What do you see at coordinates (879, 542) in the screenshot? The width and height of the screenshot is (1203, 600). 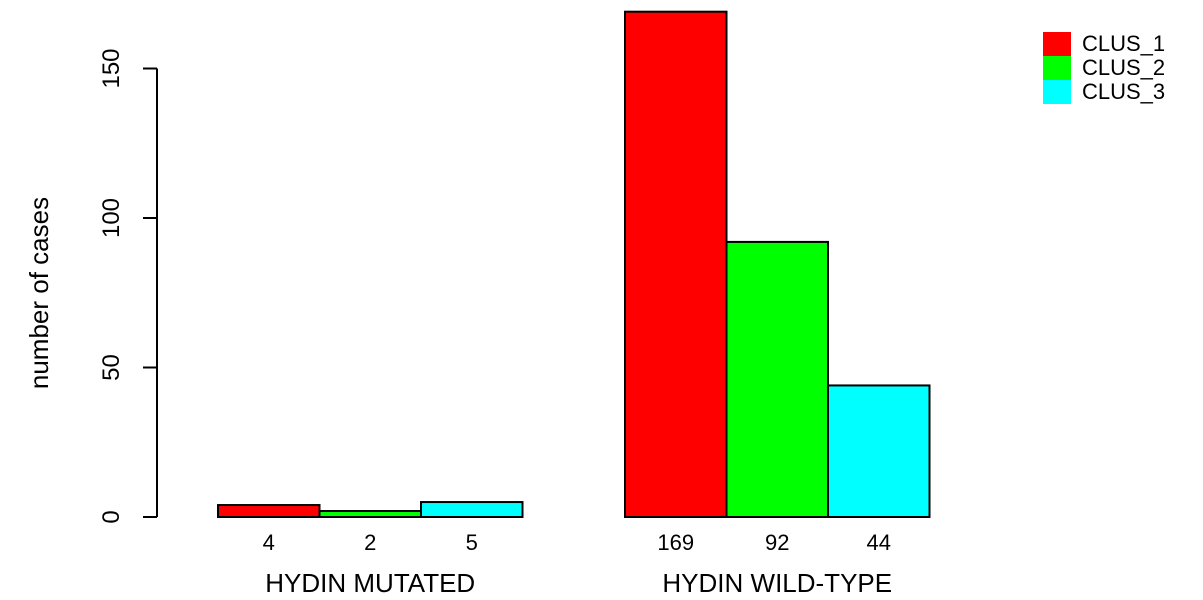 I see `bar-value-label: 44` at bounding box center [879, 542].